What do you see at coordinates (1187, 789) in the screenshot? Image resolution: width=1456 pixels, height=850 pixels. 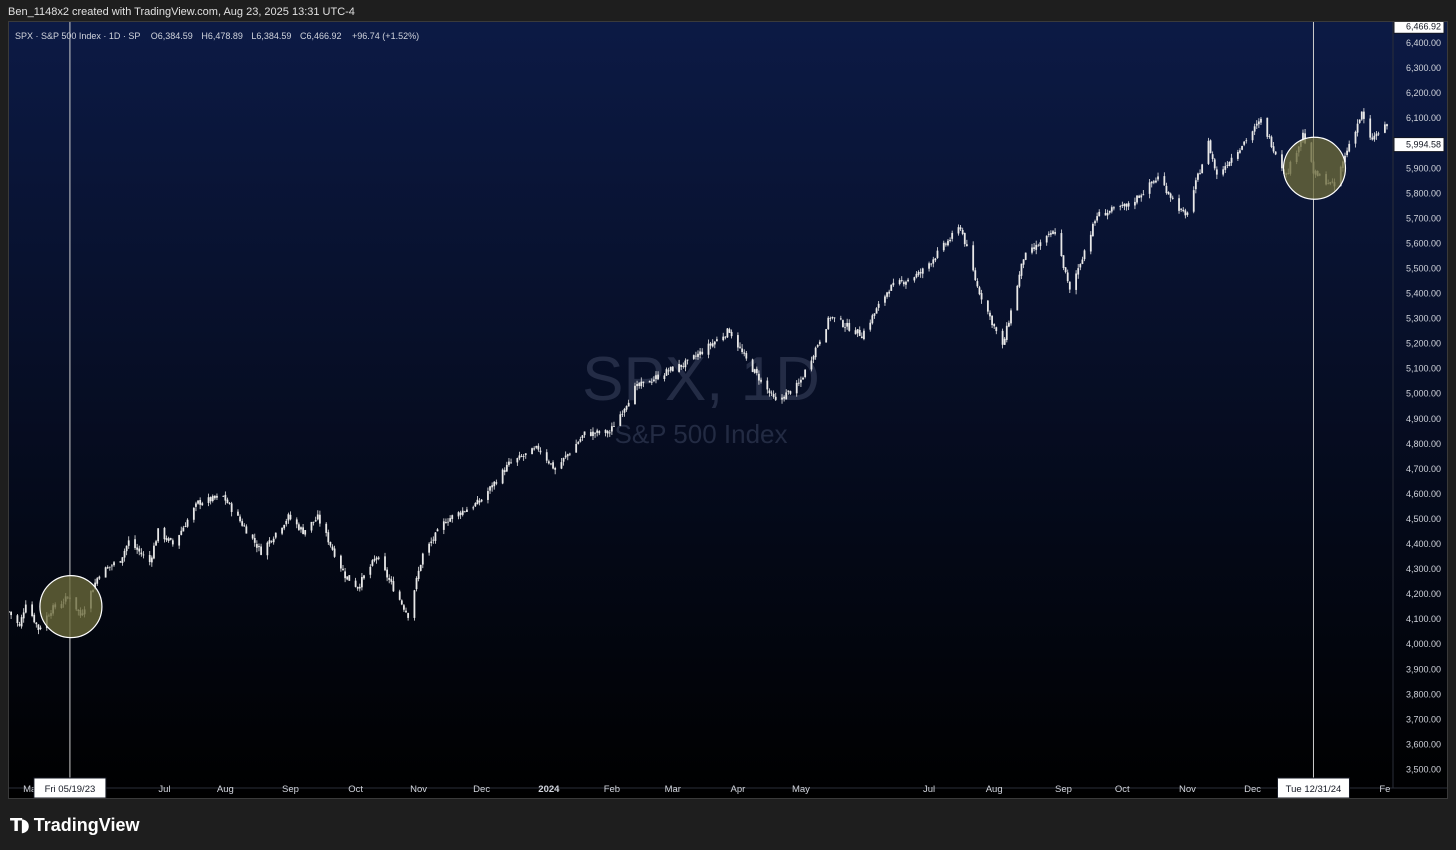 I see `x-tick-label: Nov` at bounding box center [1187, 789].